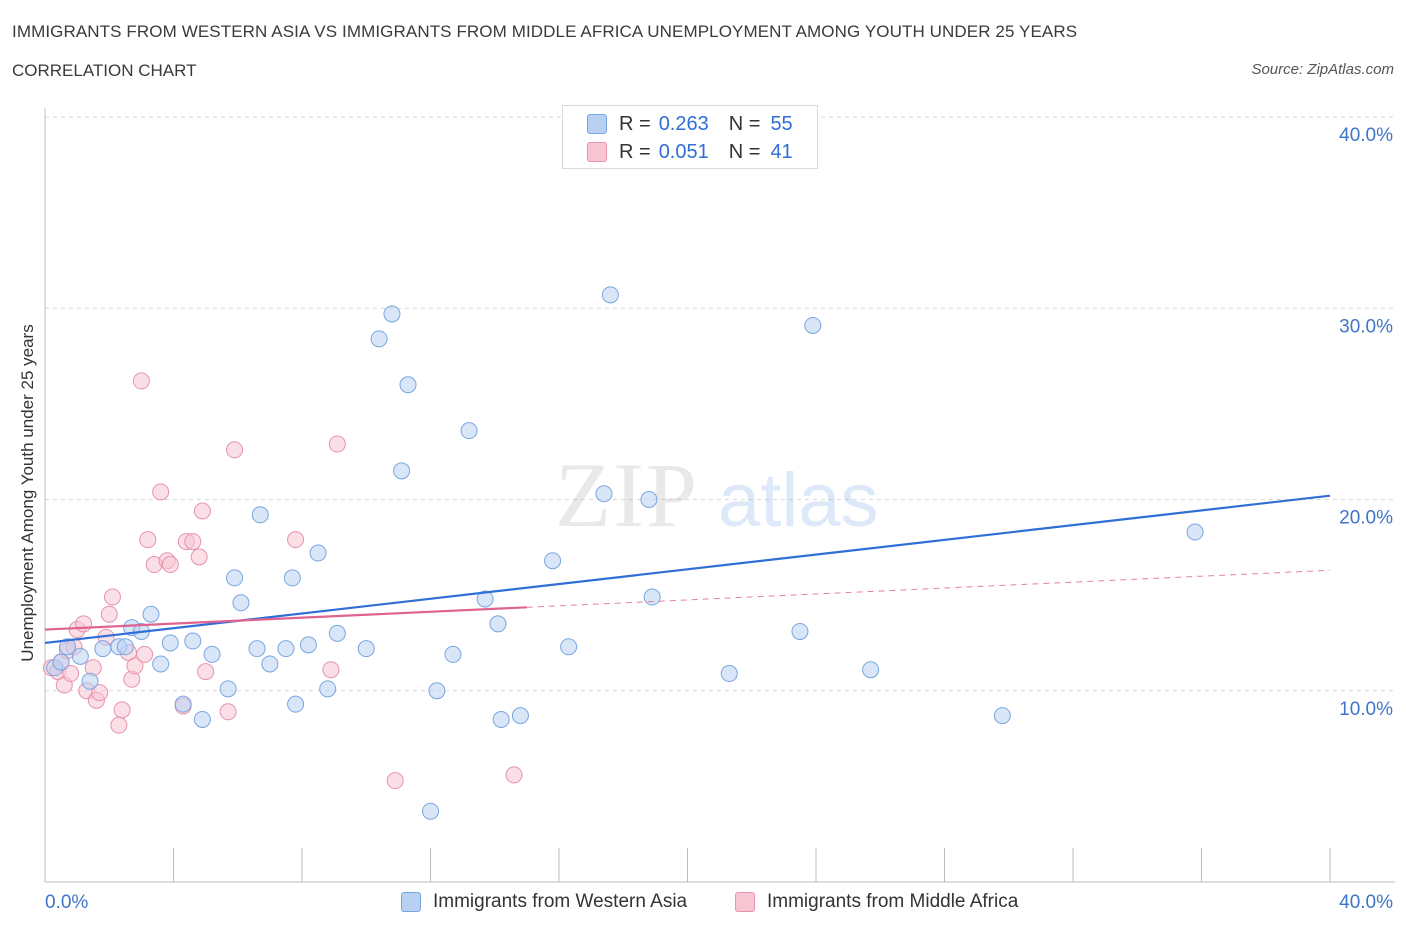  I want to click on r-value: 0.263, so click(683, 123).